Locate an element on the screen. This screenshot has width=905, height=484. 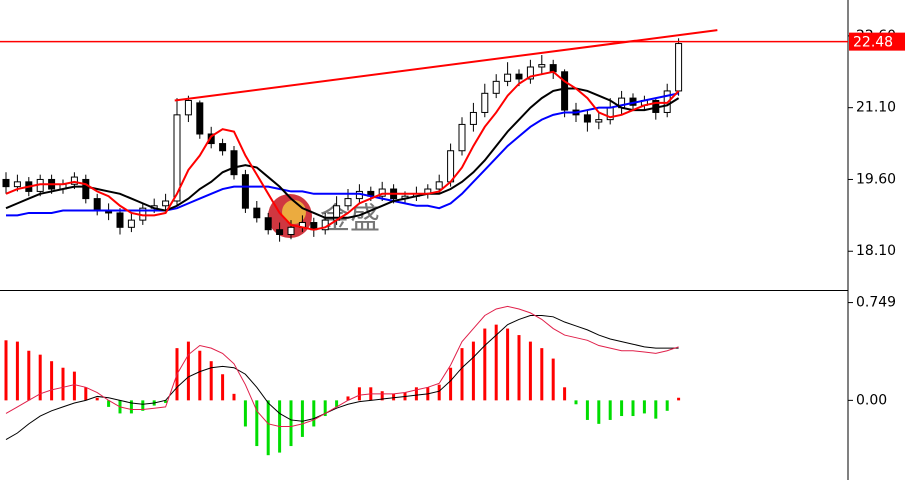
y-tick-label: 0.749 is located at coordinates (876, 303).